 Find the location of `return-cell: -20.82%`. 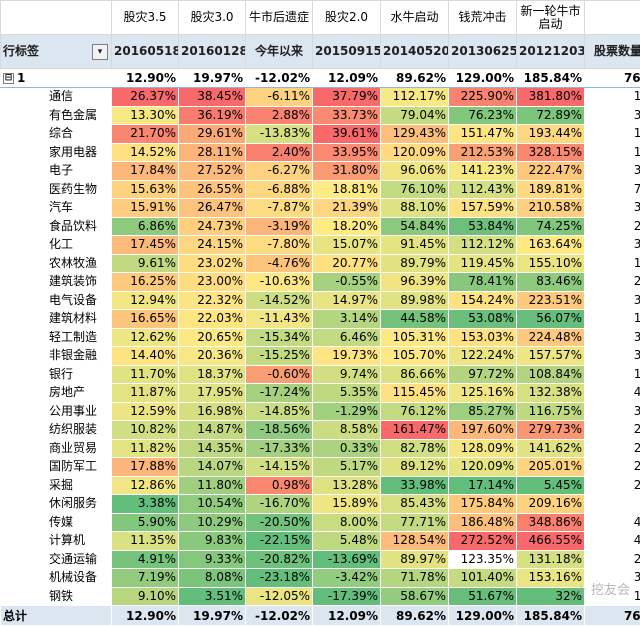

return-cell: -20.82% is located at coordinates (279, 559).